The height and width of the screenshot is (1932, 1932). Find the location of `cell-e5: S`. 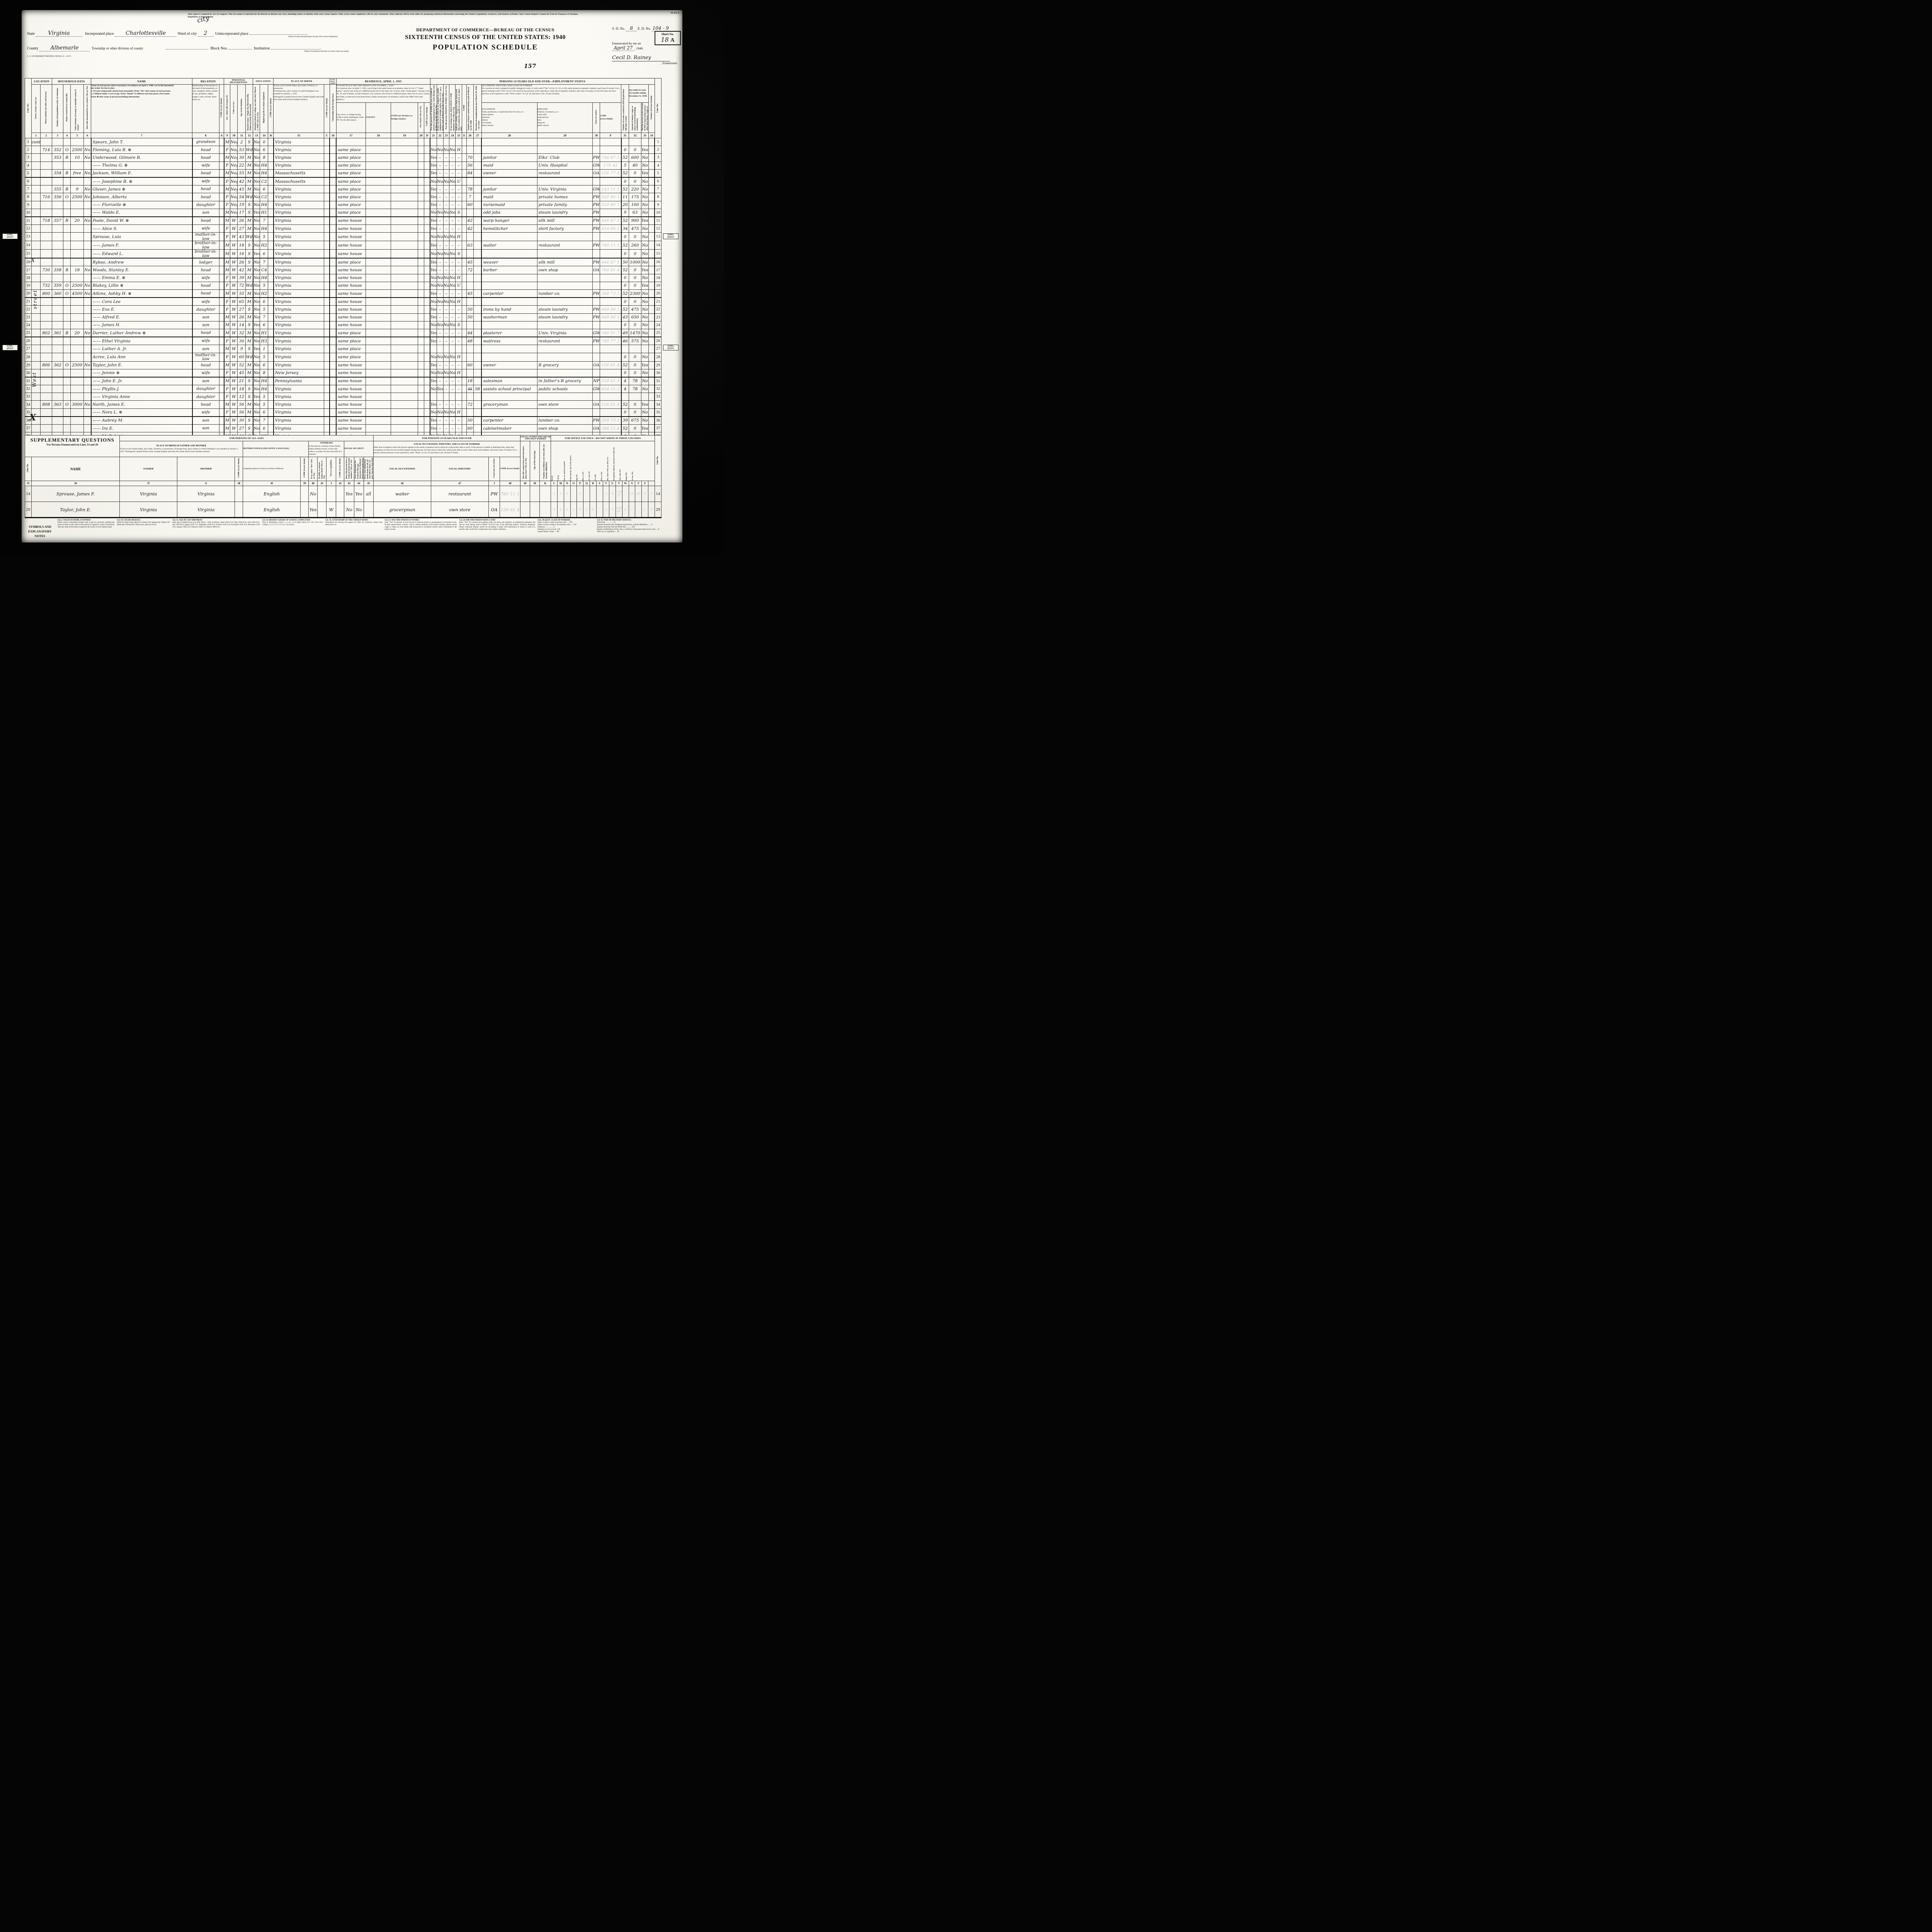

cell-e5: S is located at coordinates (459, 254).